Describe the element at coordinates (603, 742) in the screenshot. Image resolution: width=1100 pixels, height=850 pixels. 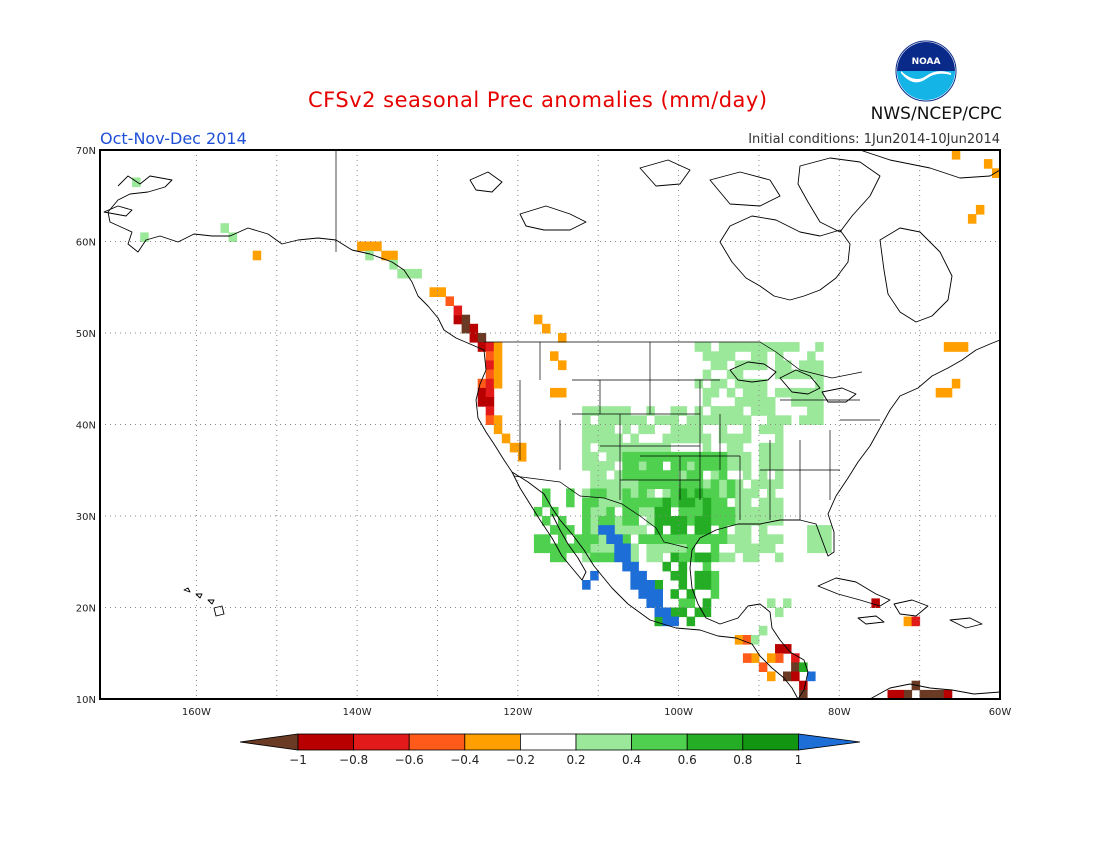
I see `colorbar-box` at that location.